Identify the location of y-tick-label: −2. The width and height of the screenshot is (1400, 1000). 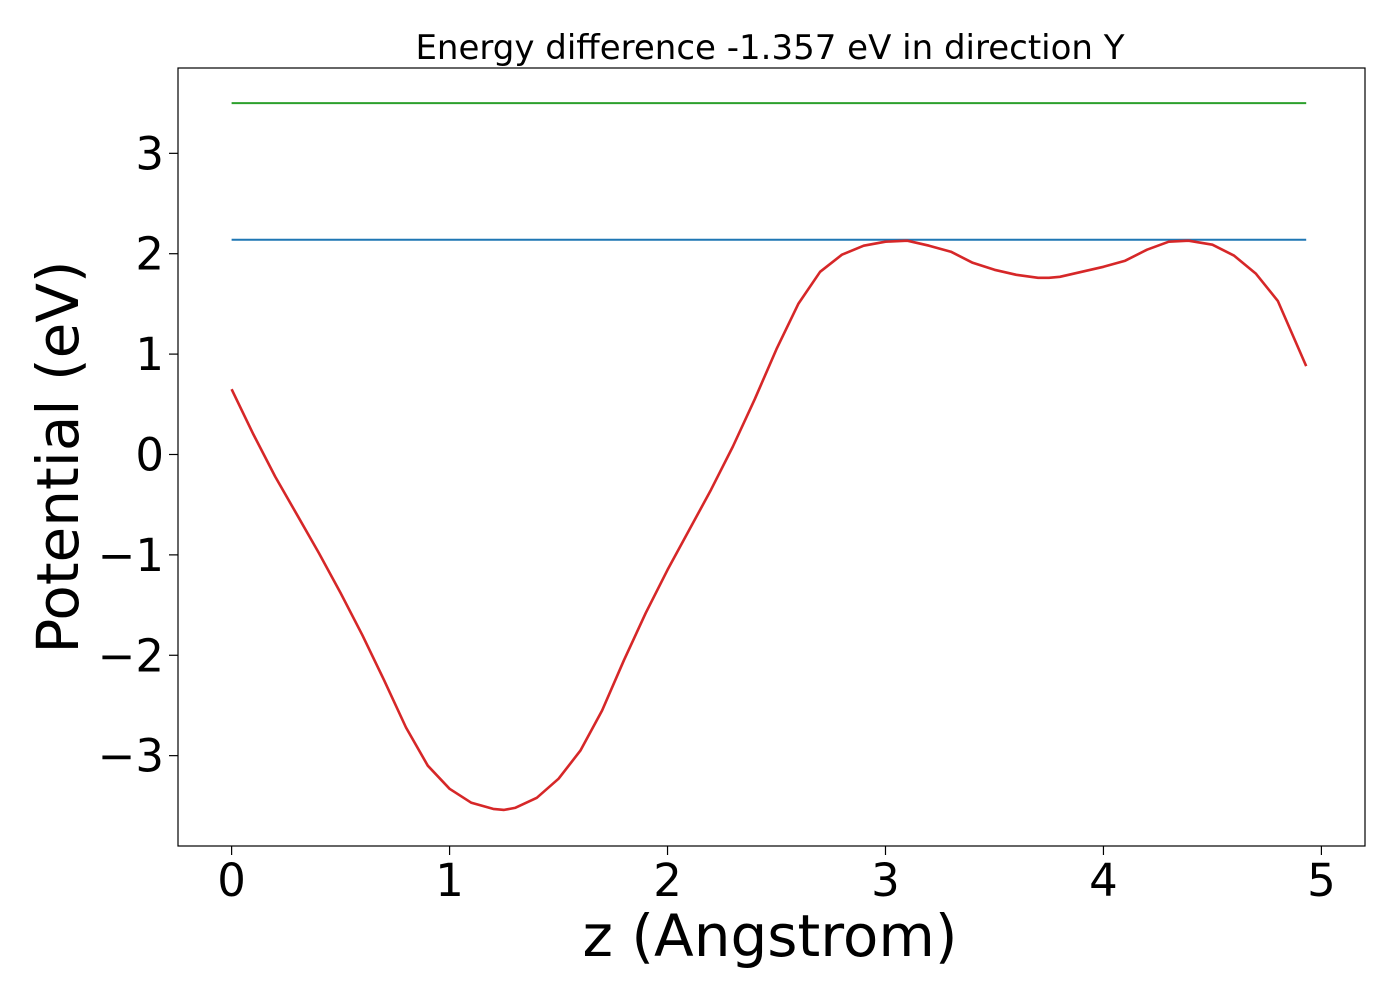
(131, 655).